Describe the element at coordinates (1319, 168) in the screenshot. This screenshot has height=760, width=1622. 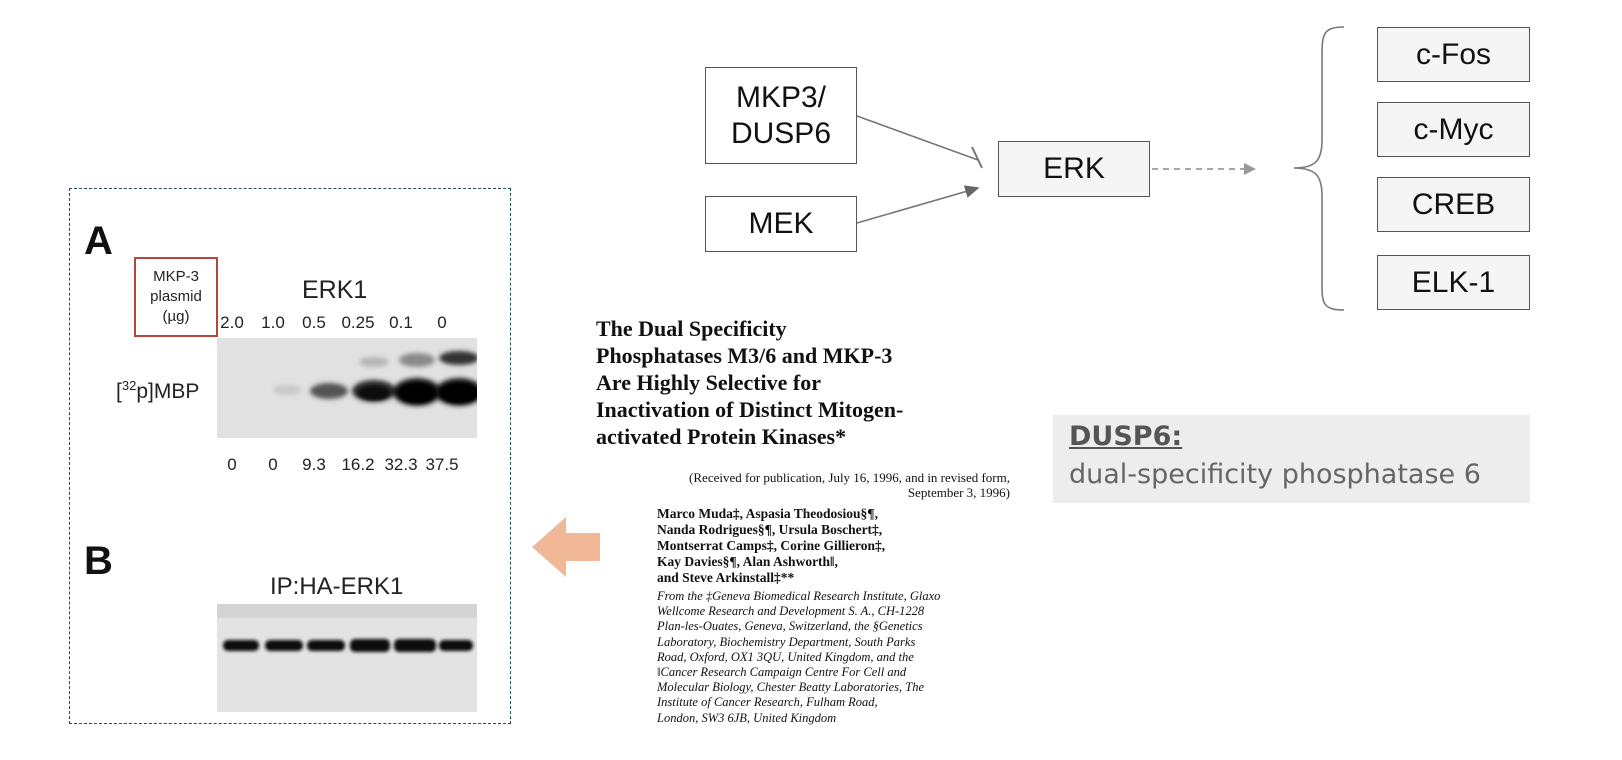
I see `left-brace-icon` at that location.